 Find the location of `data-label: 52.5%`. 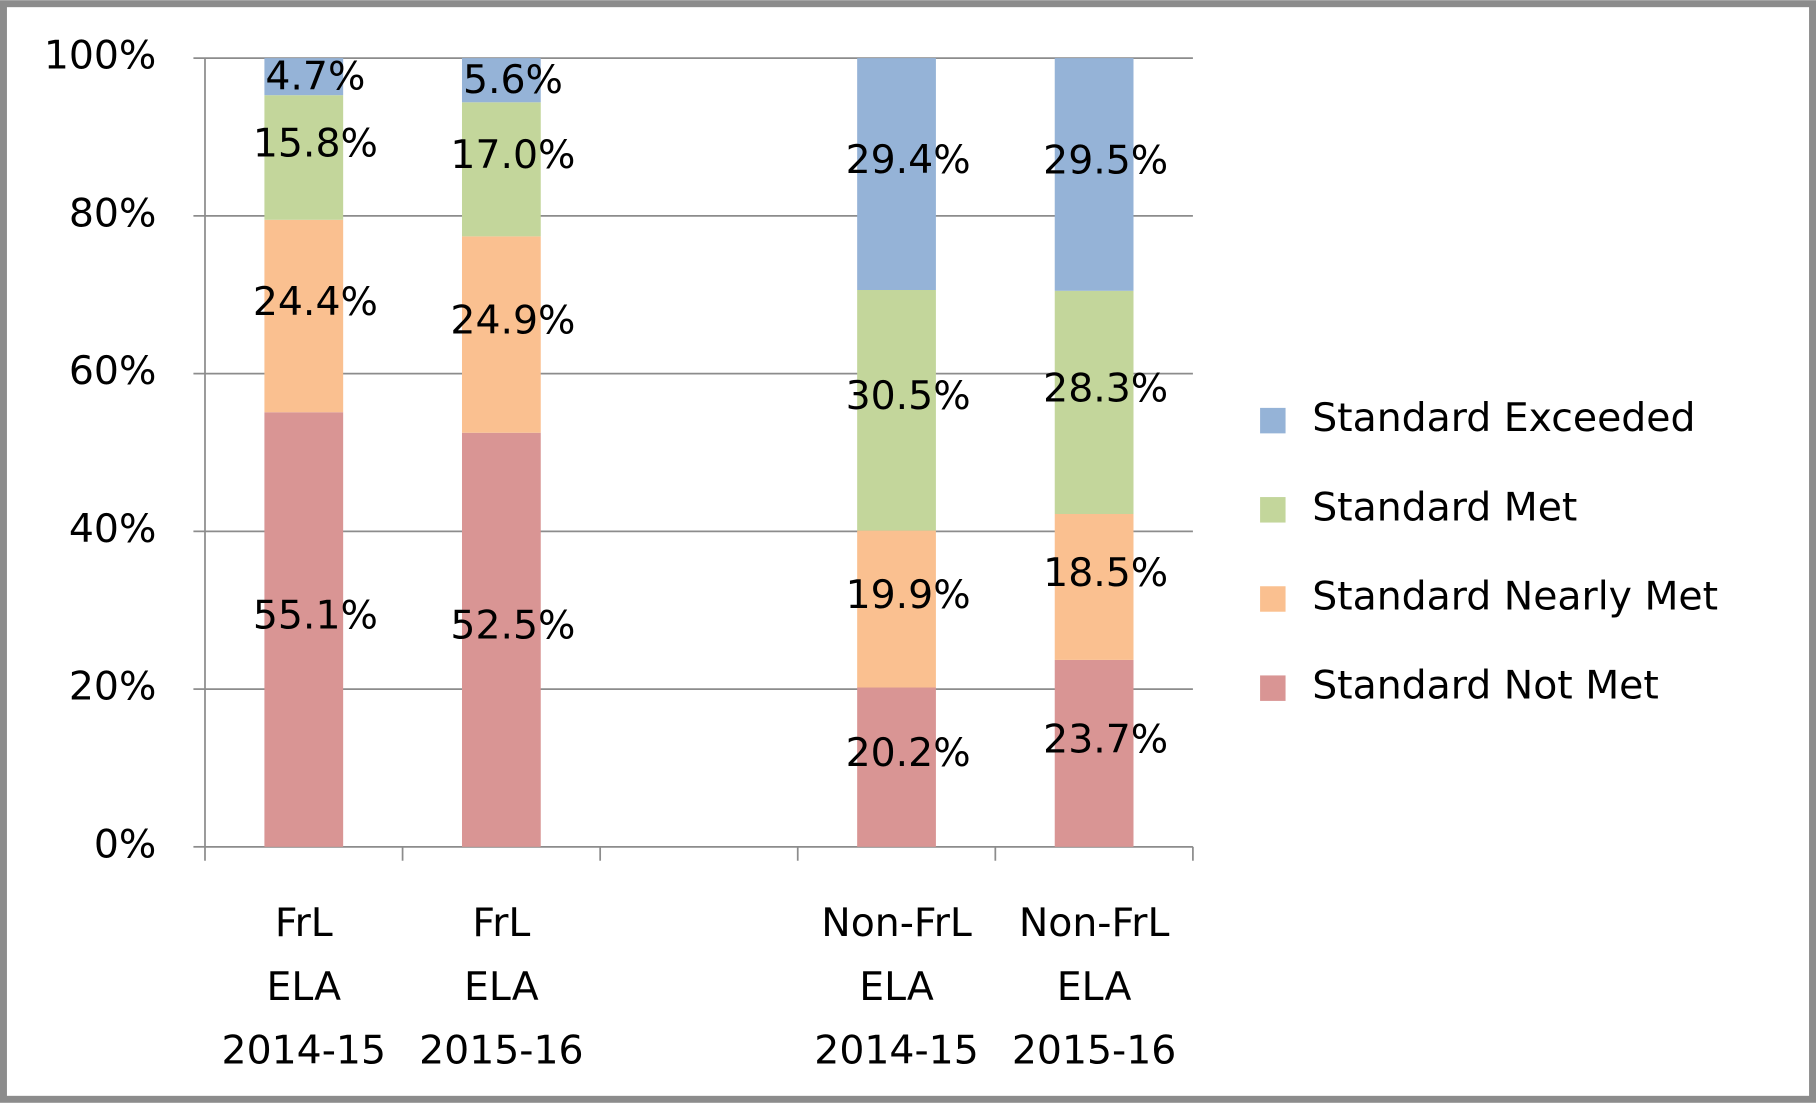

data-label: 52.5% is located at coordinates (512, 626).